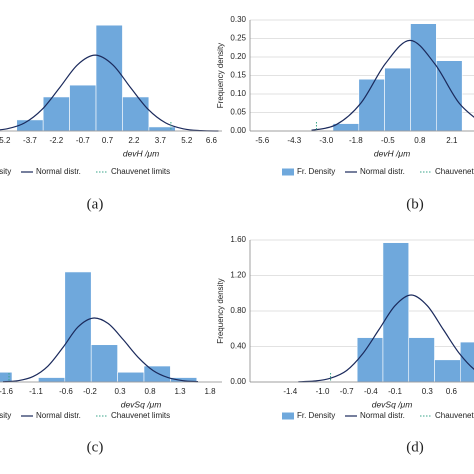 The image size is (474, 474). Describe the element at coordinates (326, 140) in the screenshot. I see `x-tick-label: -3.0` at that location.